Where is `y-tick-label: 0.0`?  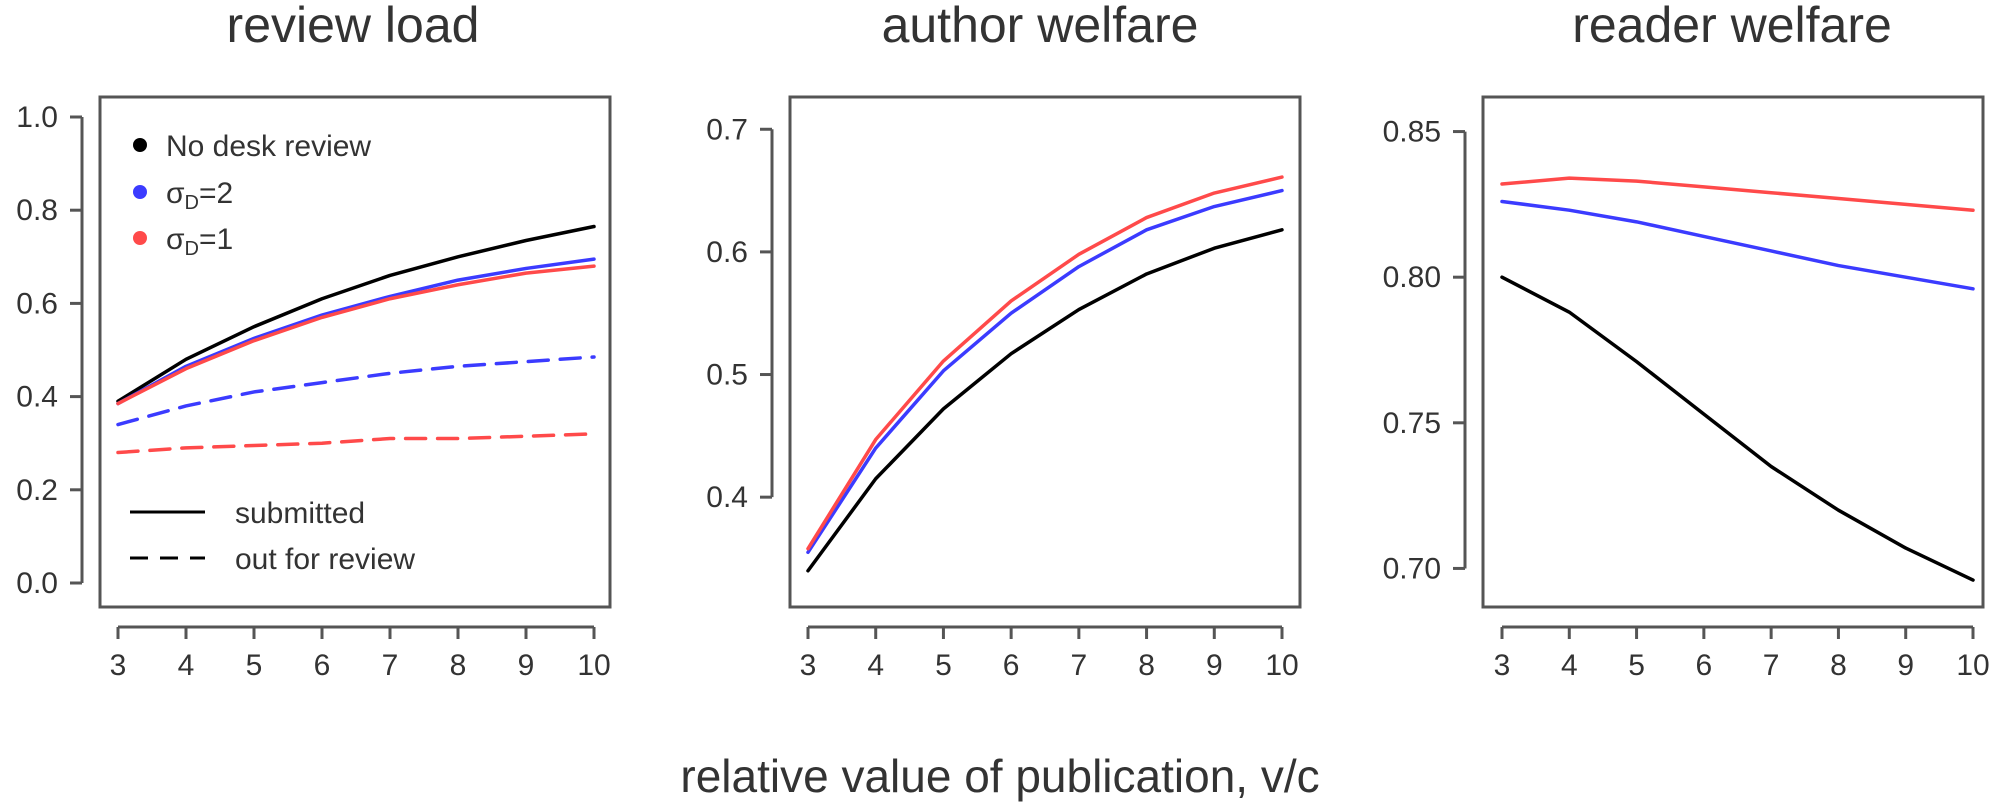
y-tick-label: 0.0 is located at coordinates (37, 583).